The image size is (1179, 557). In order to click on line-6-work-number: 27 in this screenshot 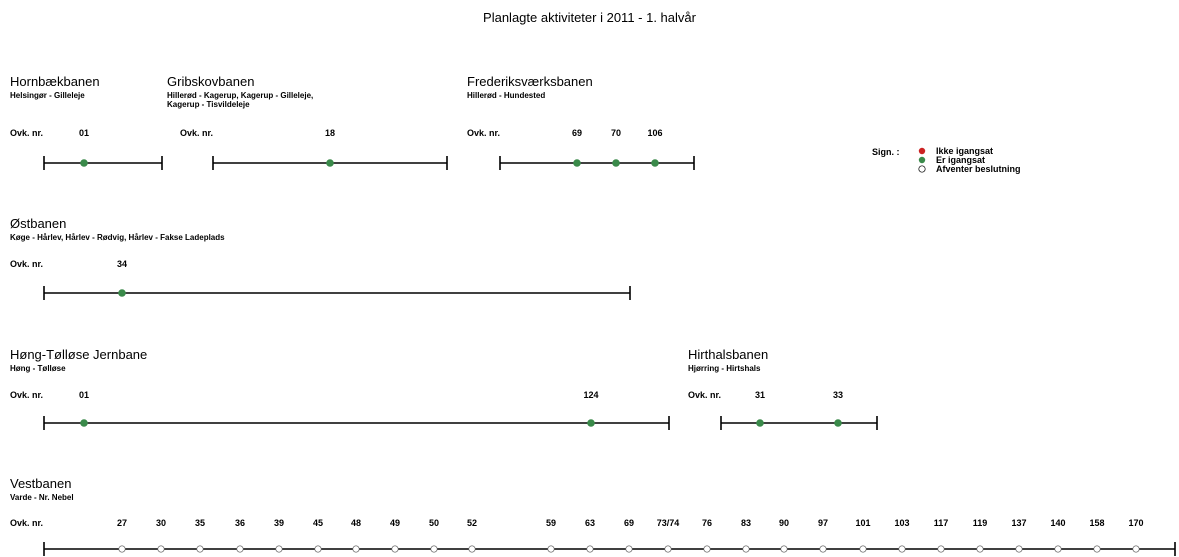, I will do `click(122, 523)`.